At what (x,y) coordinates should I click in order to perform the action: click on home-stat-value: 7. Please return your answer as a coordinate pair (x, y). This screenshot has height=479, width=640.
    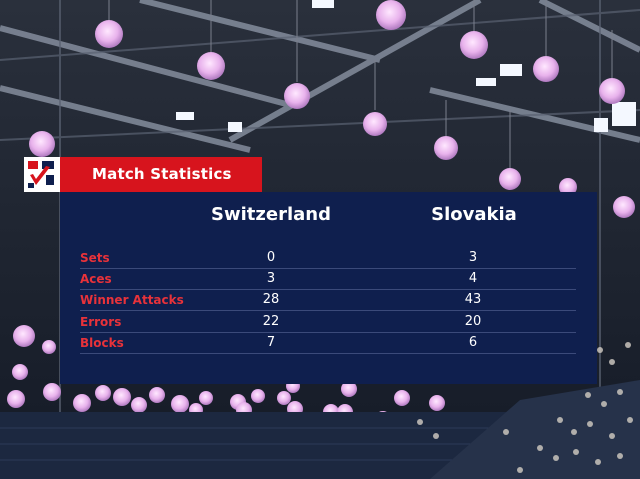
    Looking at the image, I should click on (271, 342).